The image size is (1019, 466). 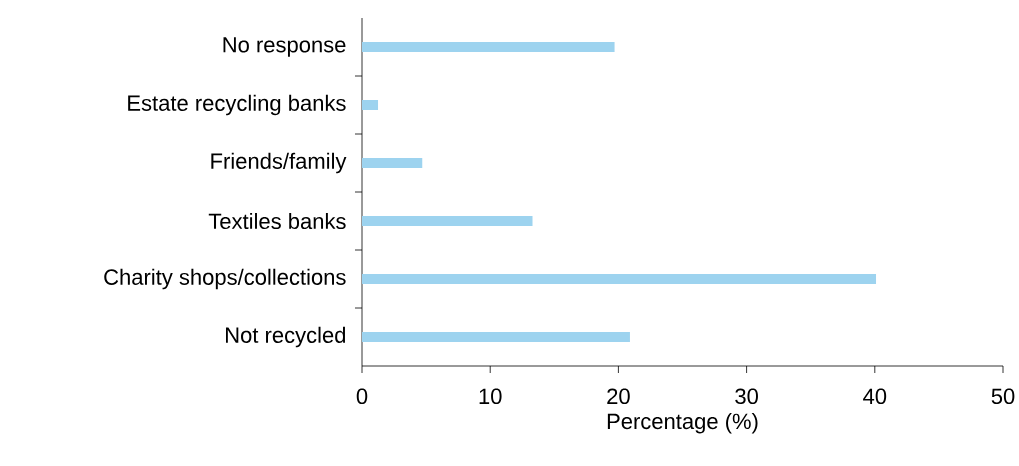 I want to click on y-tick-label: Estate recycling banks, so click(x=237, y=105).